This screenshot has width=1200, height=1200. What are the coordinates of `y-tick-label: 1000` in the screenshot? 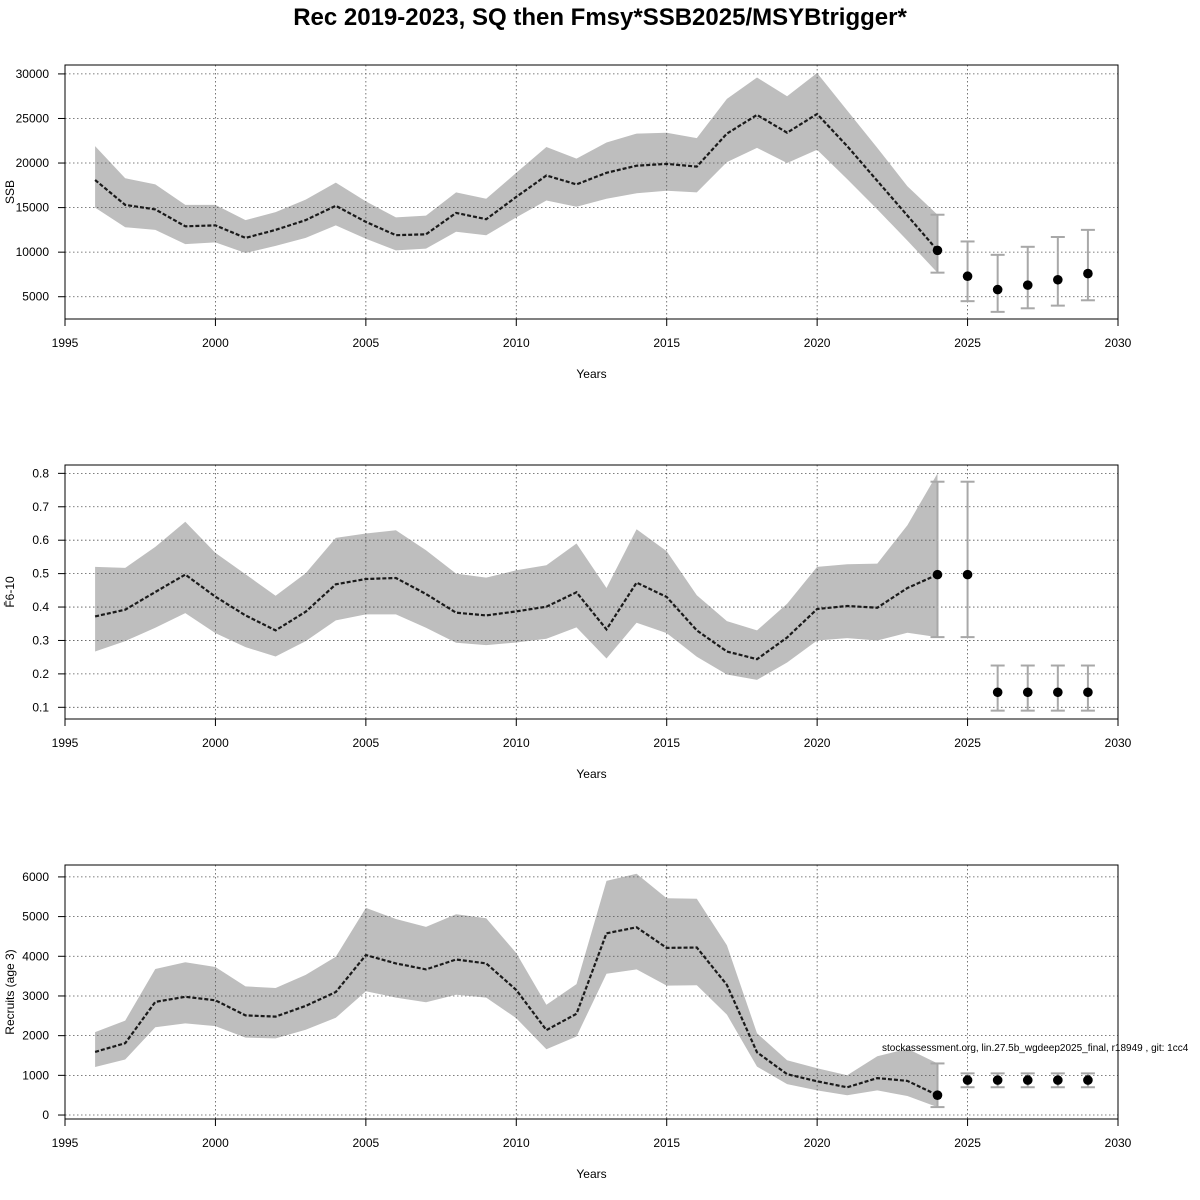 It's located at (35, 1075).